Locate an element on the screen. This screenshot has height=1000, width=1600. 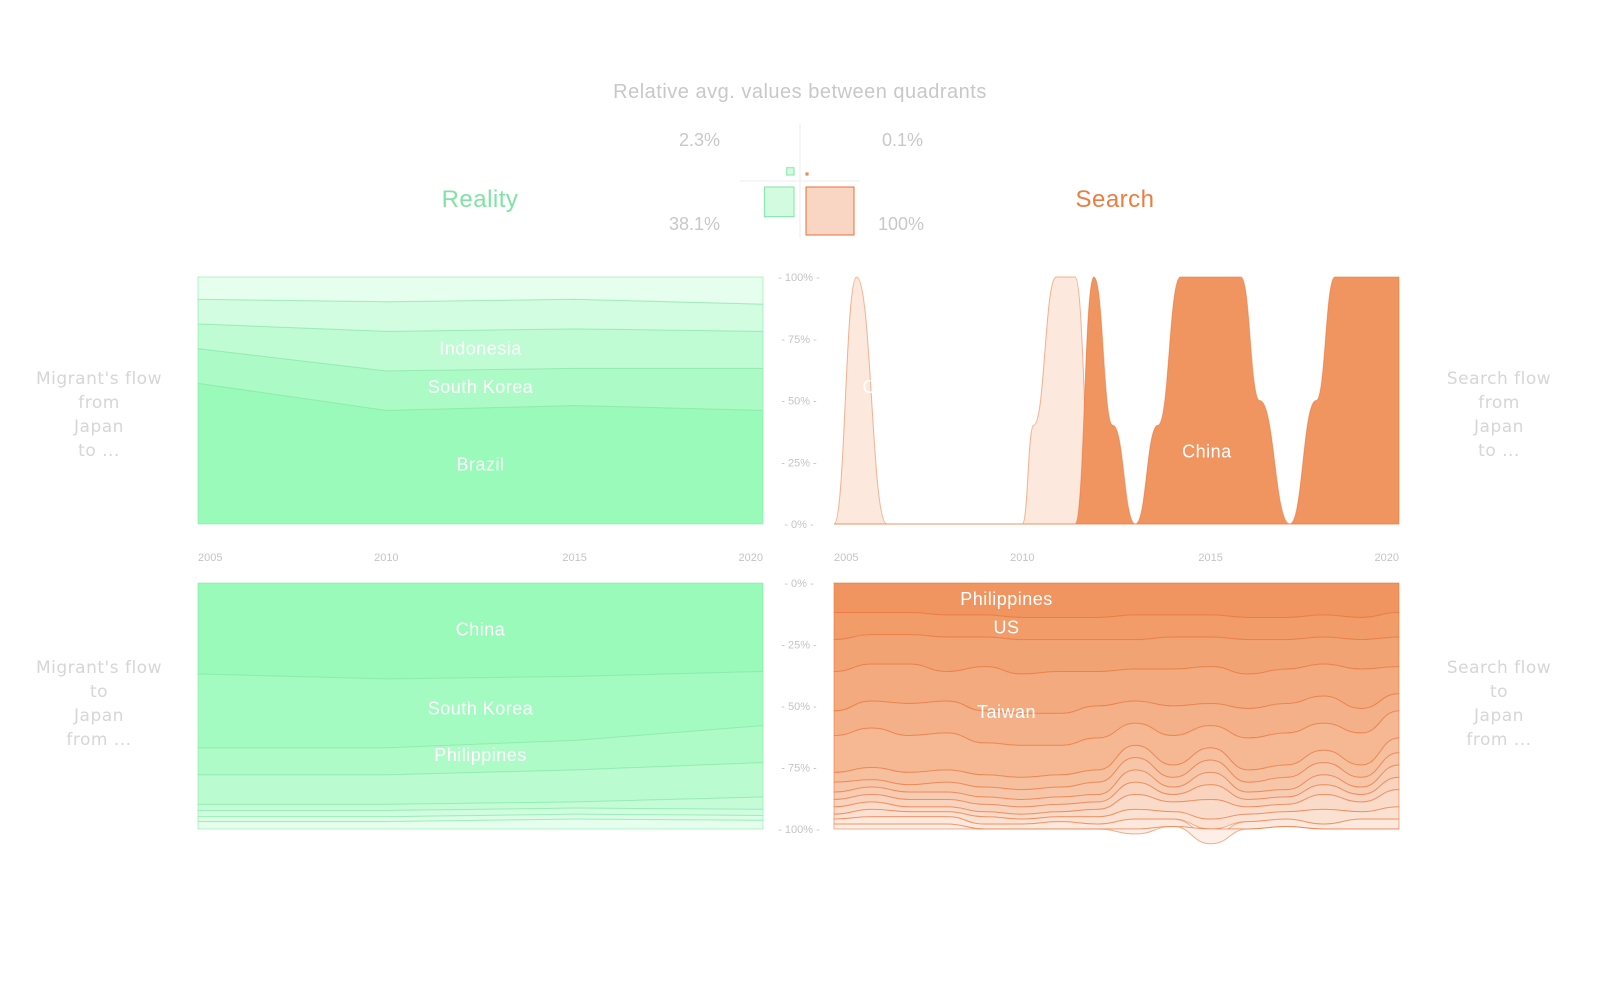
reality-outflow-chart: Brazil South Korea Indonesia is located at coordinates (480, 400).